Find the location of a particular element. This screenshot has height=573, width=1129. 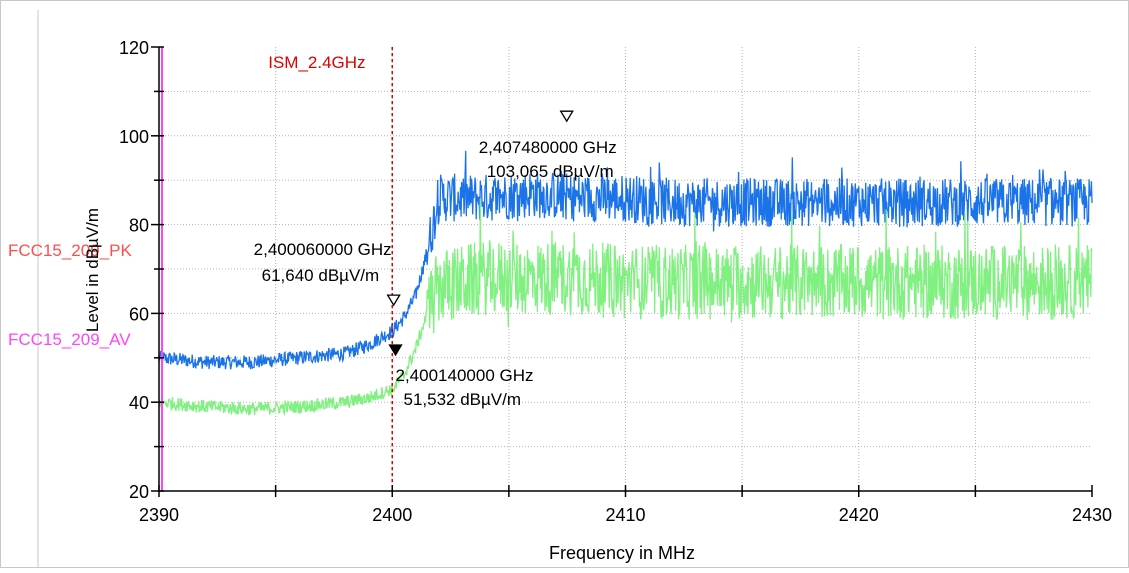

x-tick-label: 2390 is located at coordinates (159, 515).